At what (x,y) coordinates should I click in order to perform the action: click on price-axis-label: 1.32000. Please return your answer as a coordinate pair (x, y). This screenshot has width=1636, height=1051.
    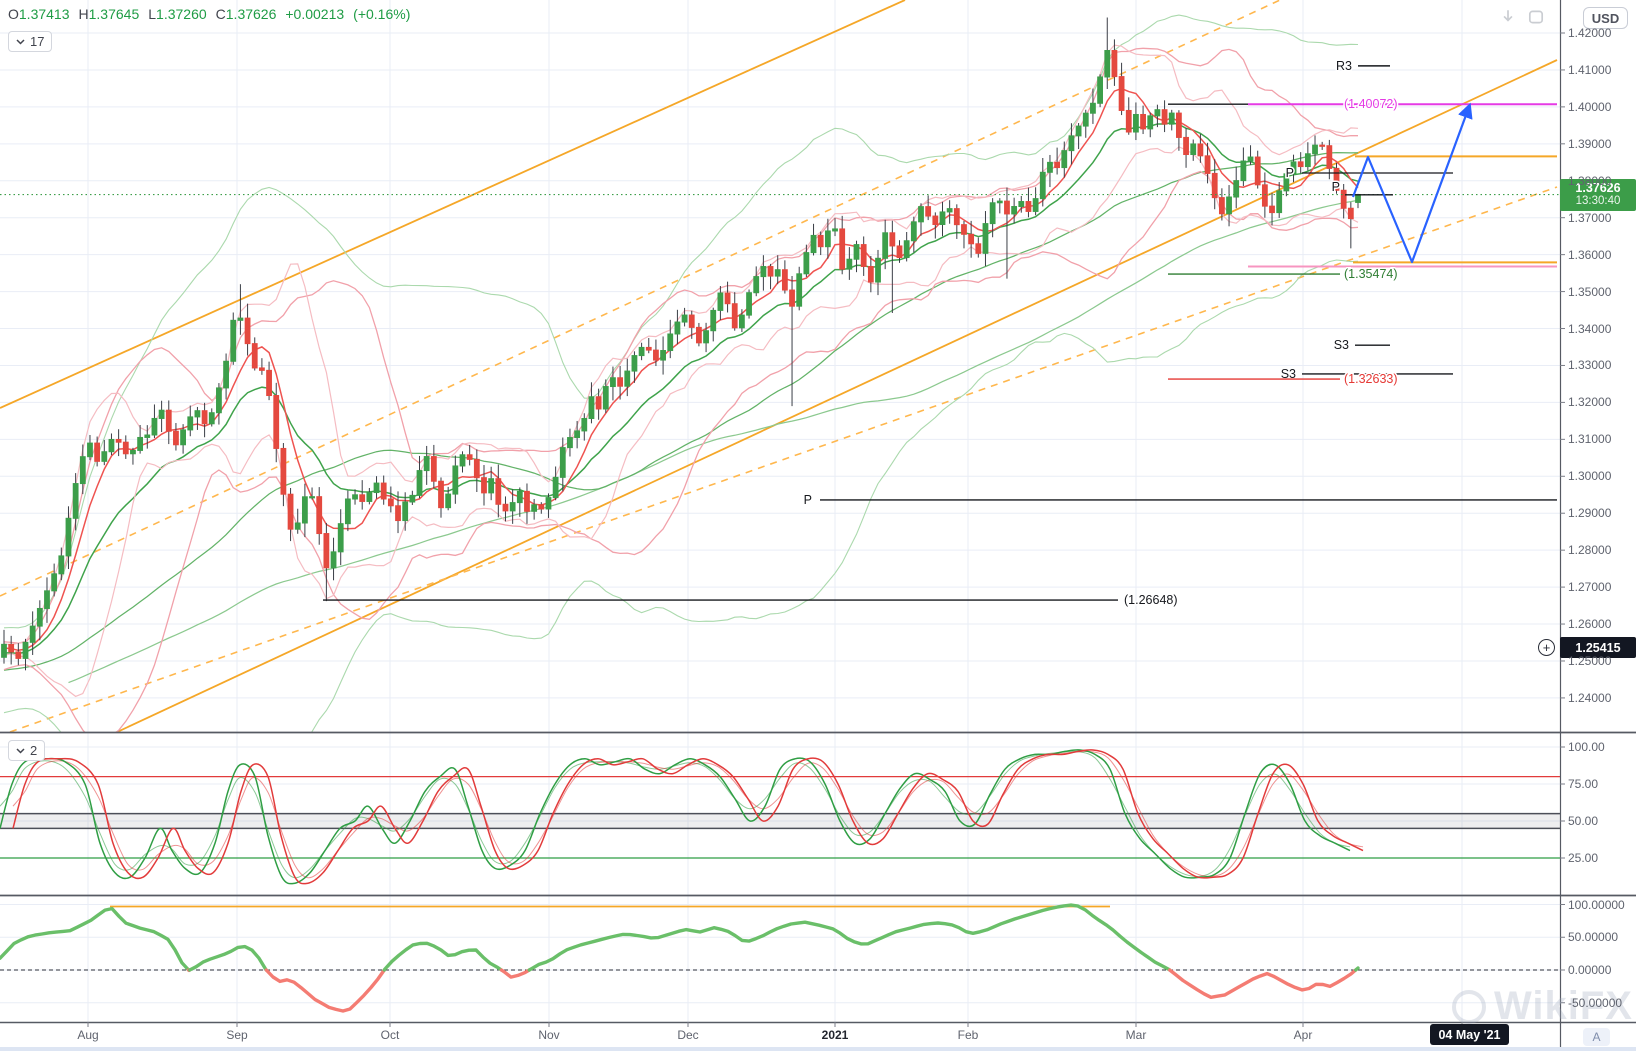
    Looking at the image, I should click on (1590, 402).